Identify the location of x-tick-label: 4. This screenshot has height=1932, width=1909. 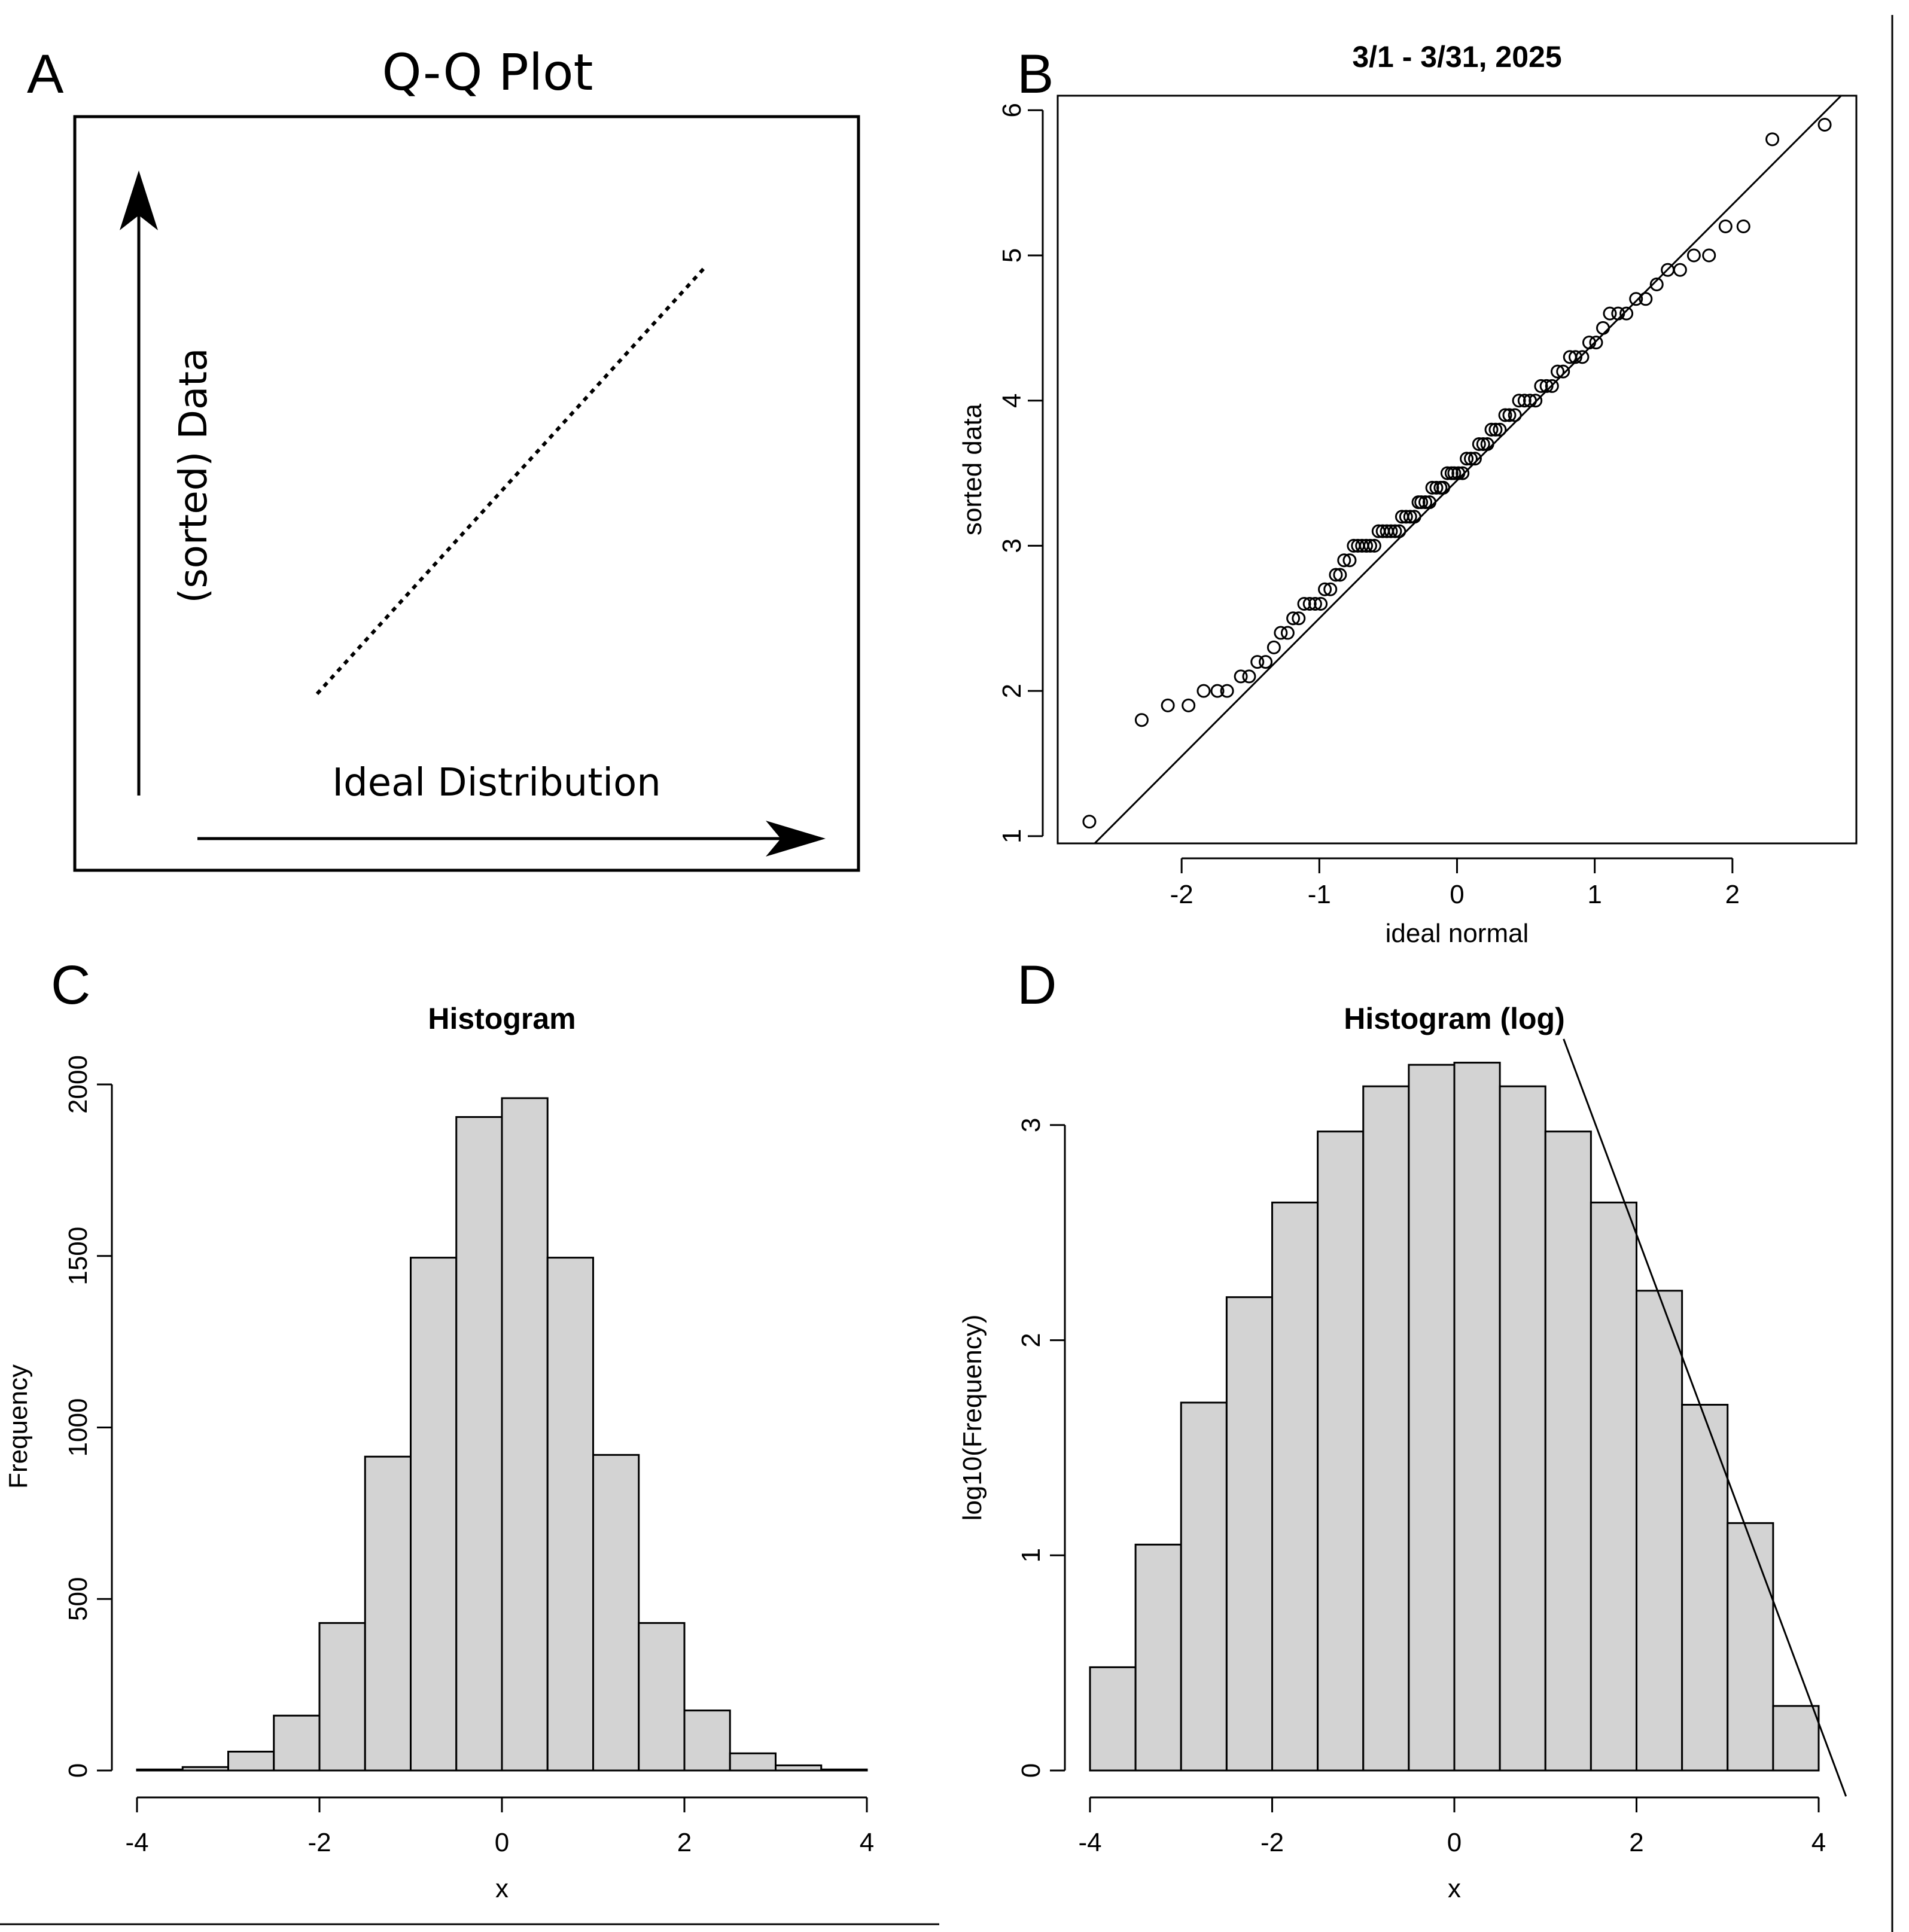
(867, 1842).